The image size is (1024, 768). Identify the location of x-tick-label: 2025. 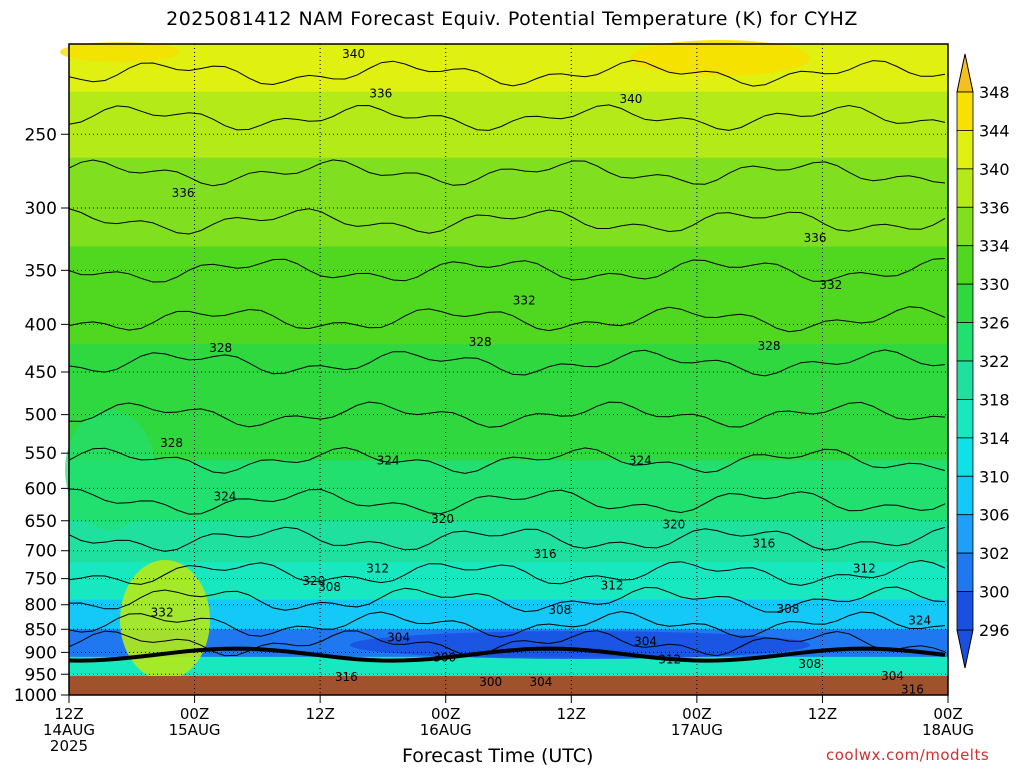
(69, 746).